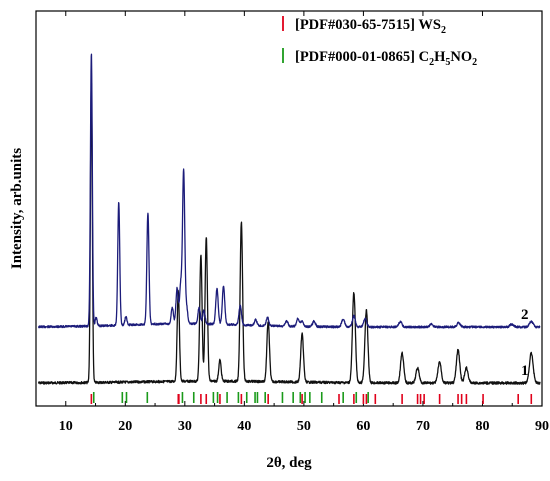  I want to click on y-axis-label: Intensity, arb.units, so click(17, 208).